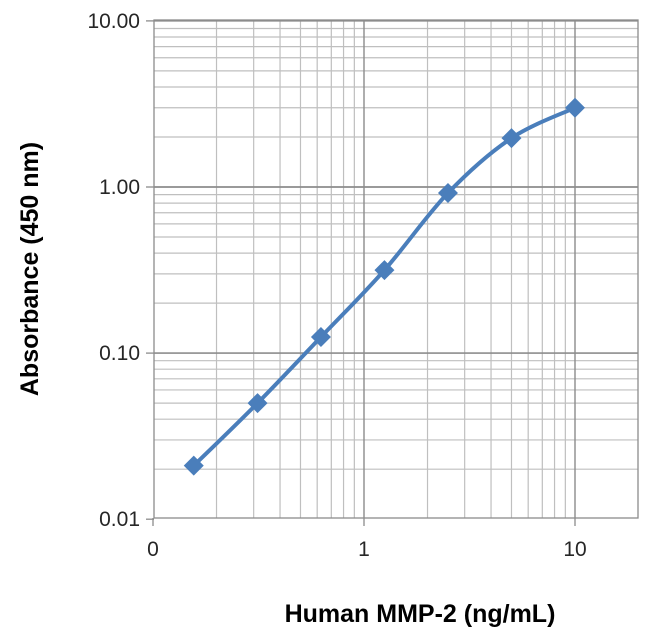 The height and width of the screenshot is (637, 650). I want to click on y-tick-label: 0.10, so click(119, 353).